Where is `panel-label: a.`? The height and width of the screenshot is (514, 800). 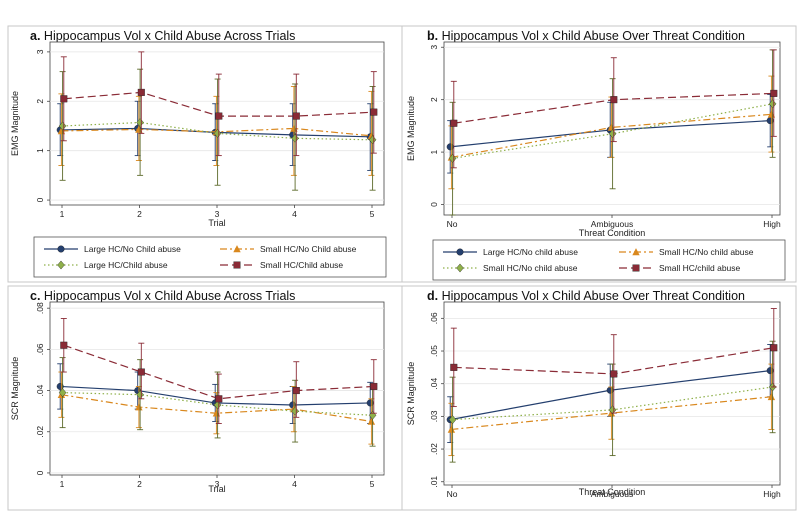
panel-label: a. is located at coordinates (35, 36).